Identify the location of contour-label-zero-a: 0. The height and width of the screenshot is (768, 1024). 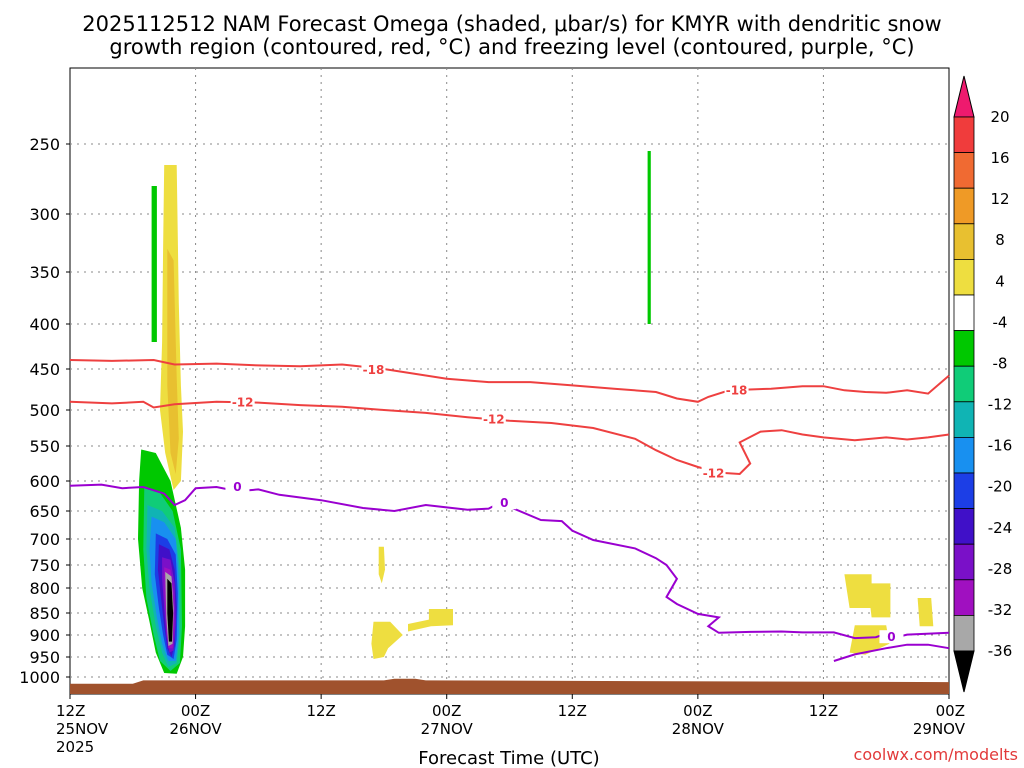
(237, 487).